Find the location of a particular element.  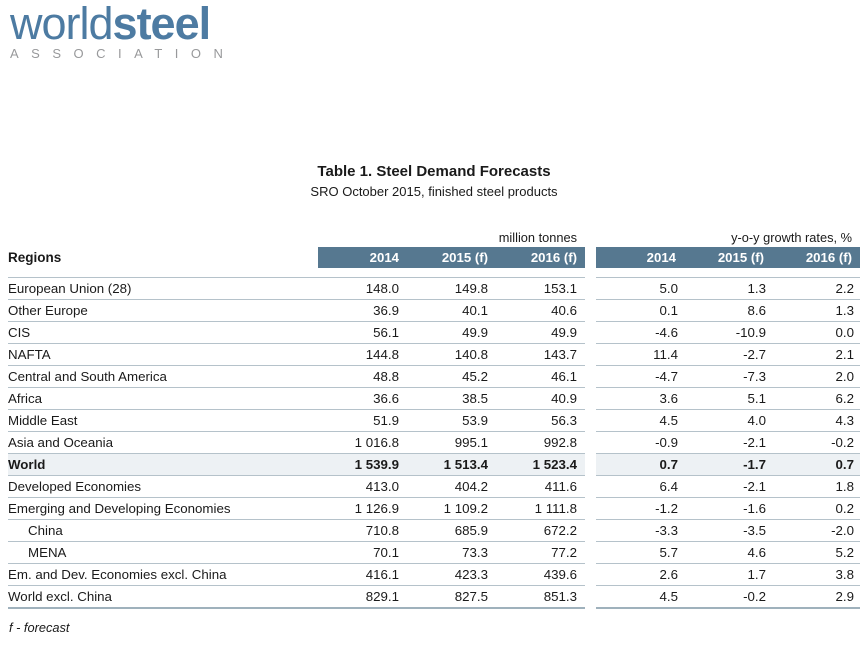

unit-label-spacer is located at coordinates (163, 235).